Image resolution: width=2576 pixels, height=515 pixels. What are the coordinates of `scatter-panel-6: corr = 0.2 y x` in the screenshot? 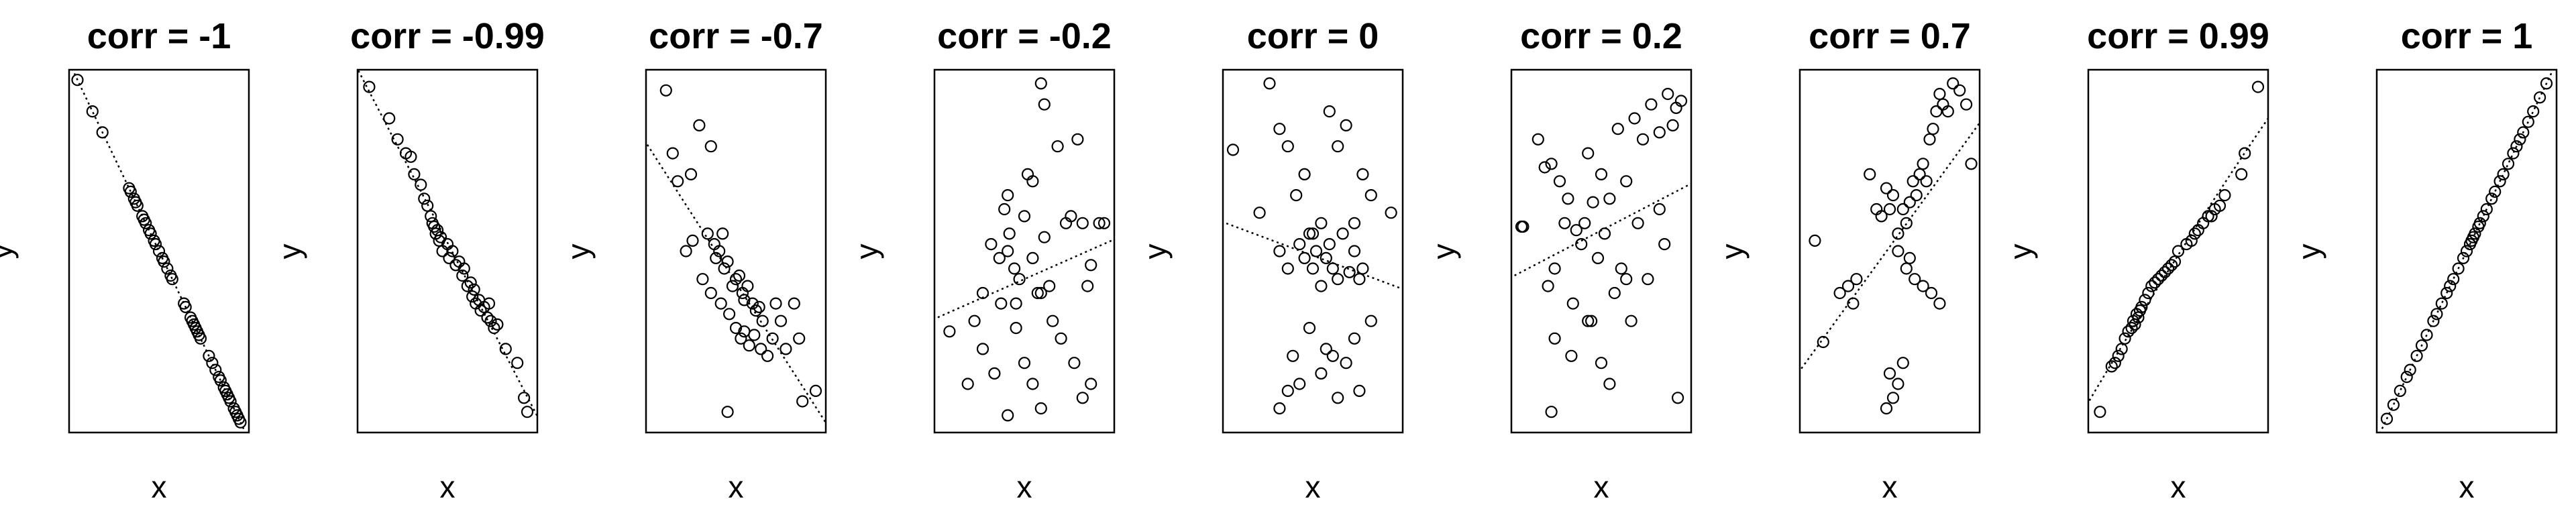 It's located at (1559, 260).